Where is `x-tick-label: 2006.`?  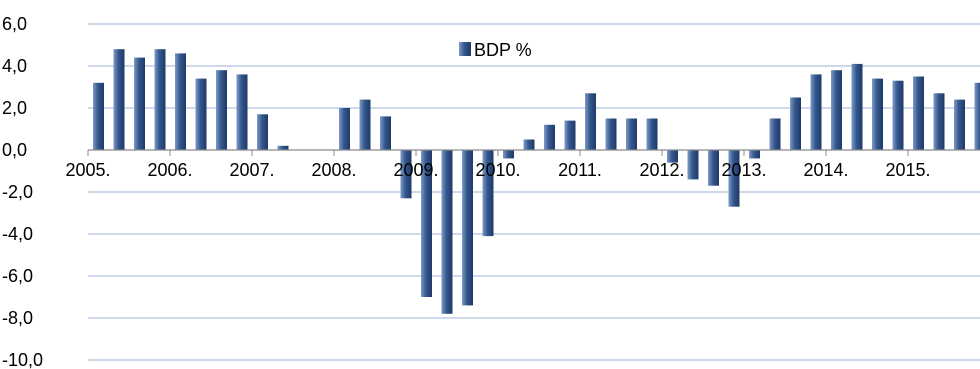 x-tick-label: 2006. is located at coordinates (169, 170).